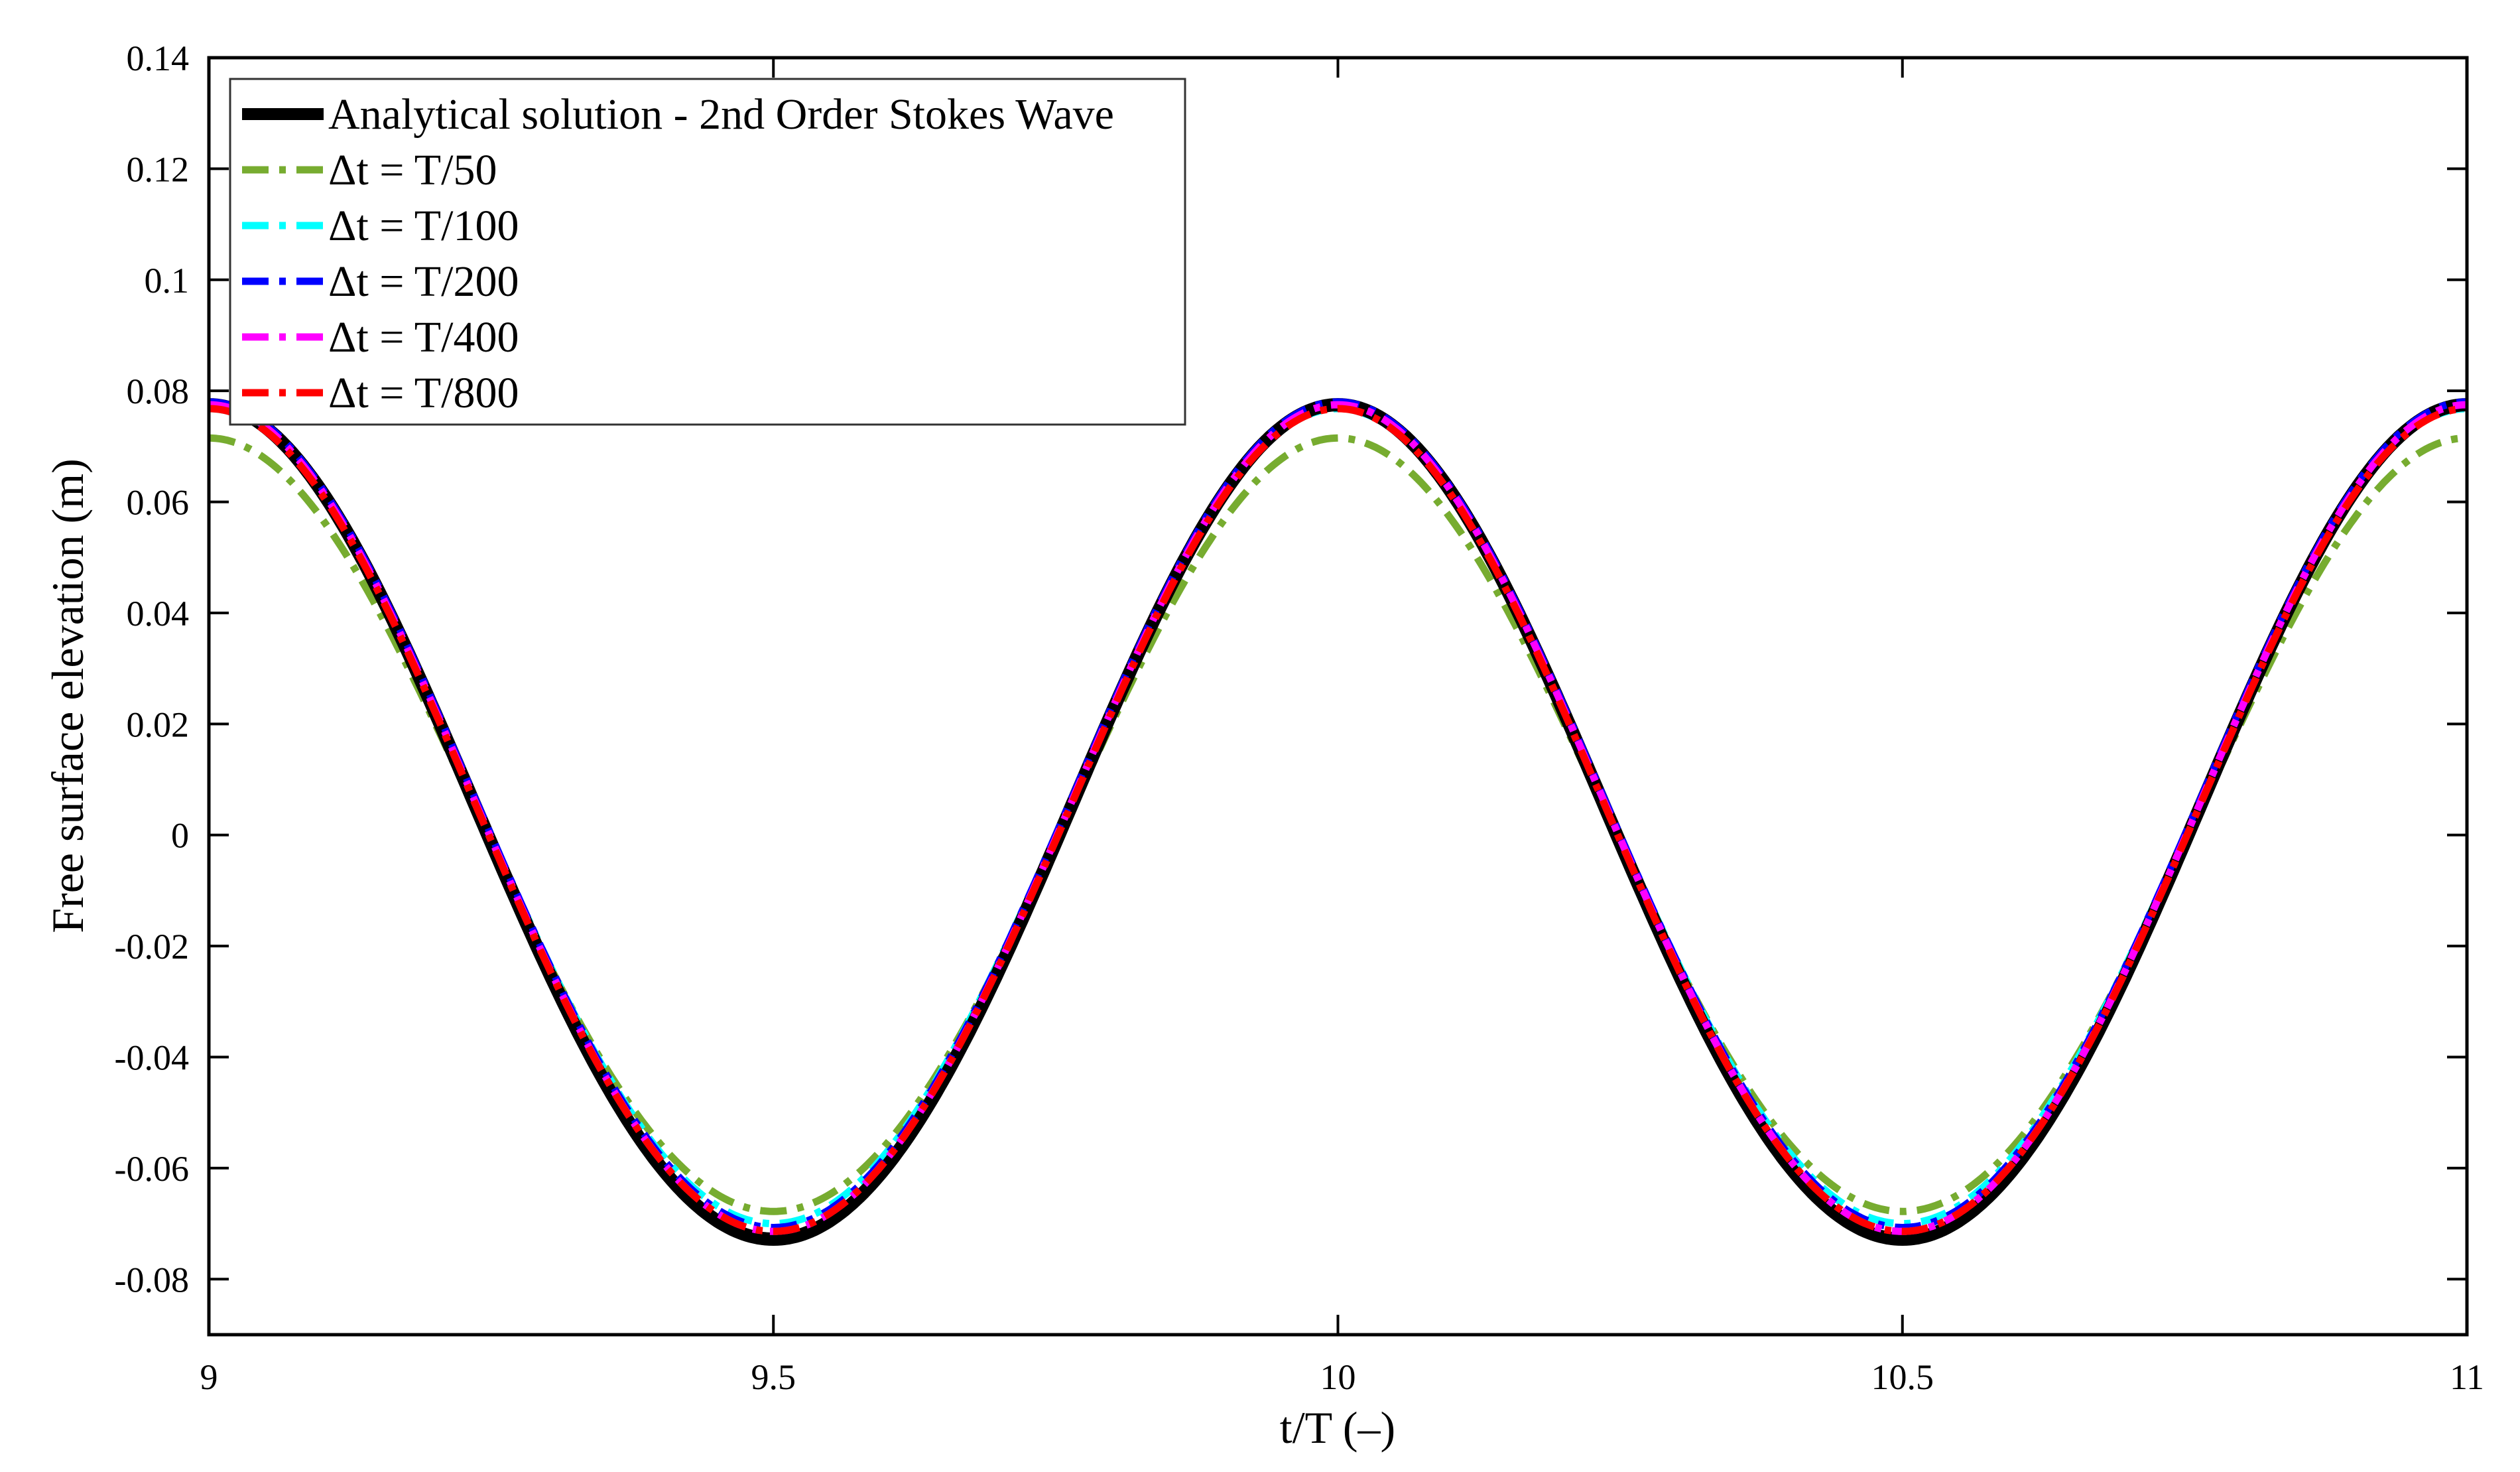  What do you see at coordinates (180, 836) in the screenshot?
I see `y-tick-label: 0` at bounding box center [180, 836].